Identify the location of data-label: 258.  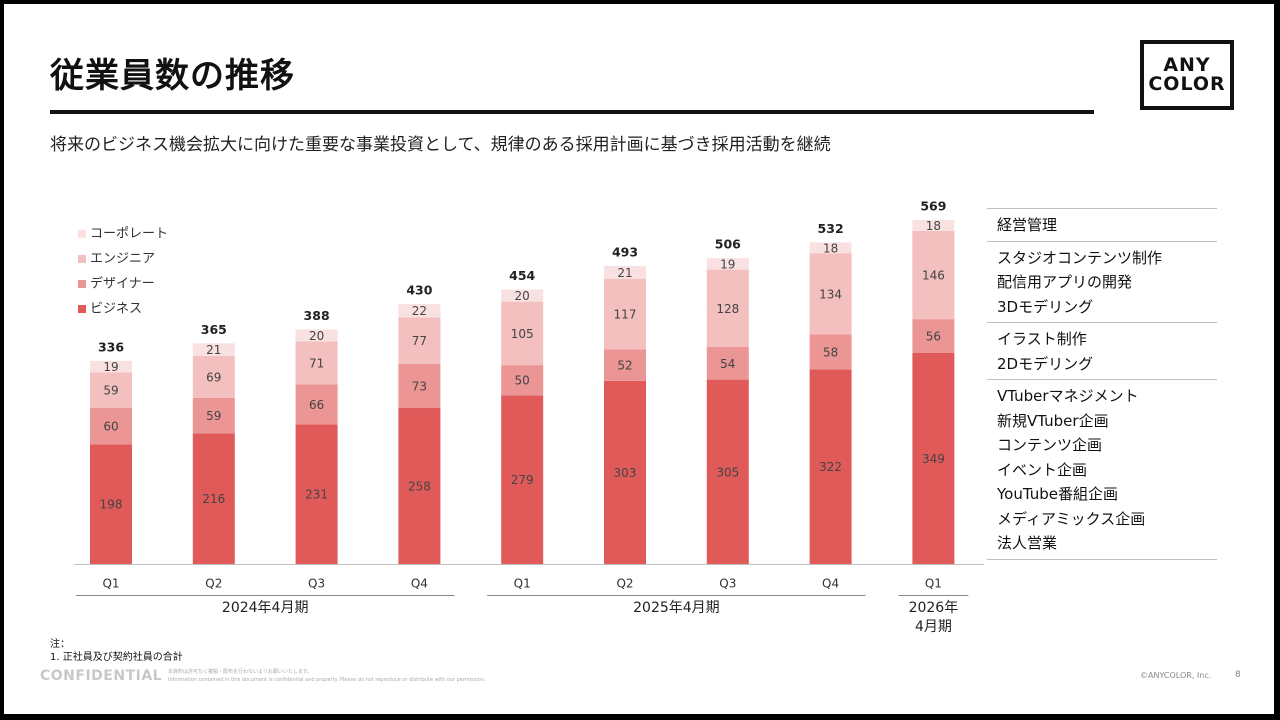
(419, 487).